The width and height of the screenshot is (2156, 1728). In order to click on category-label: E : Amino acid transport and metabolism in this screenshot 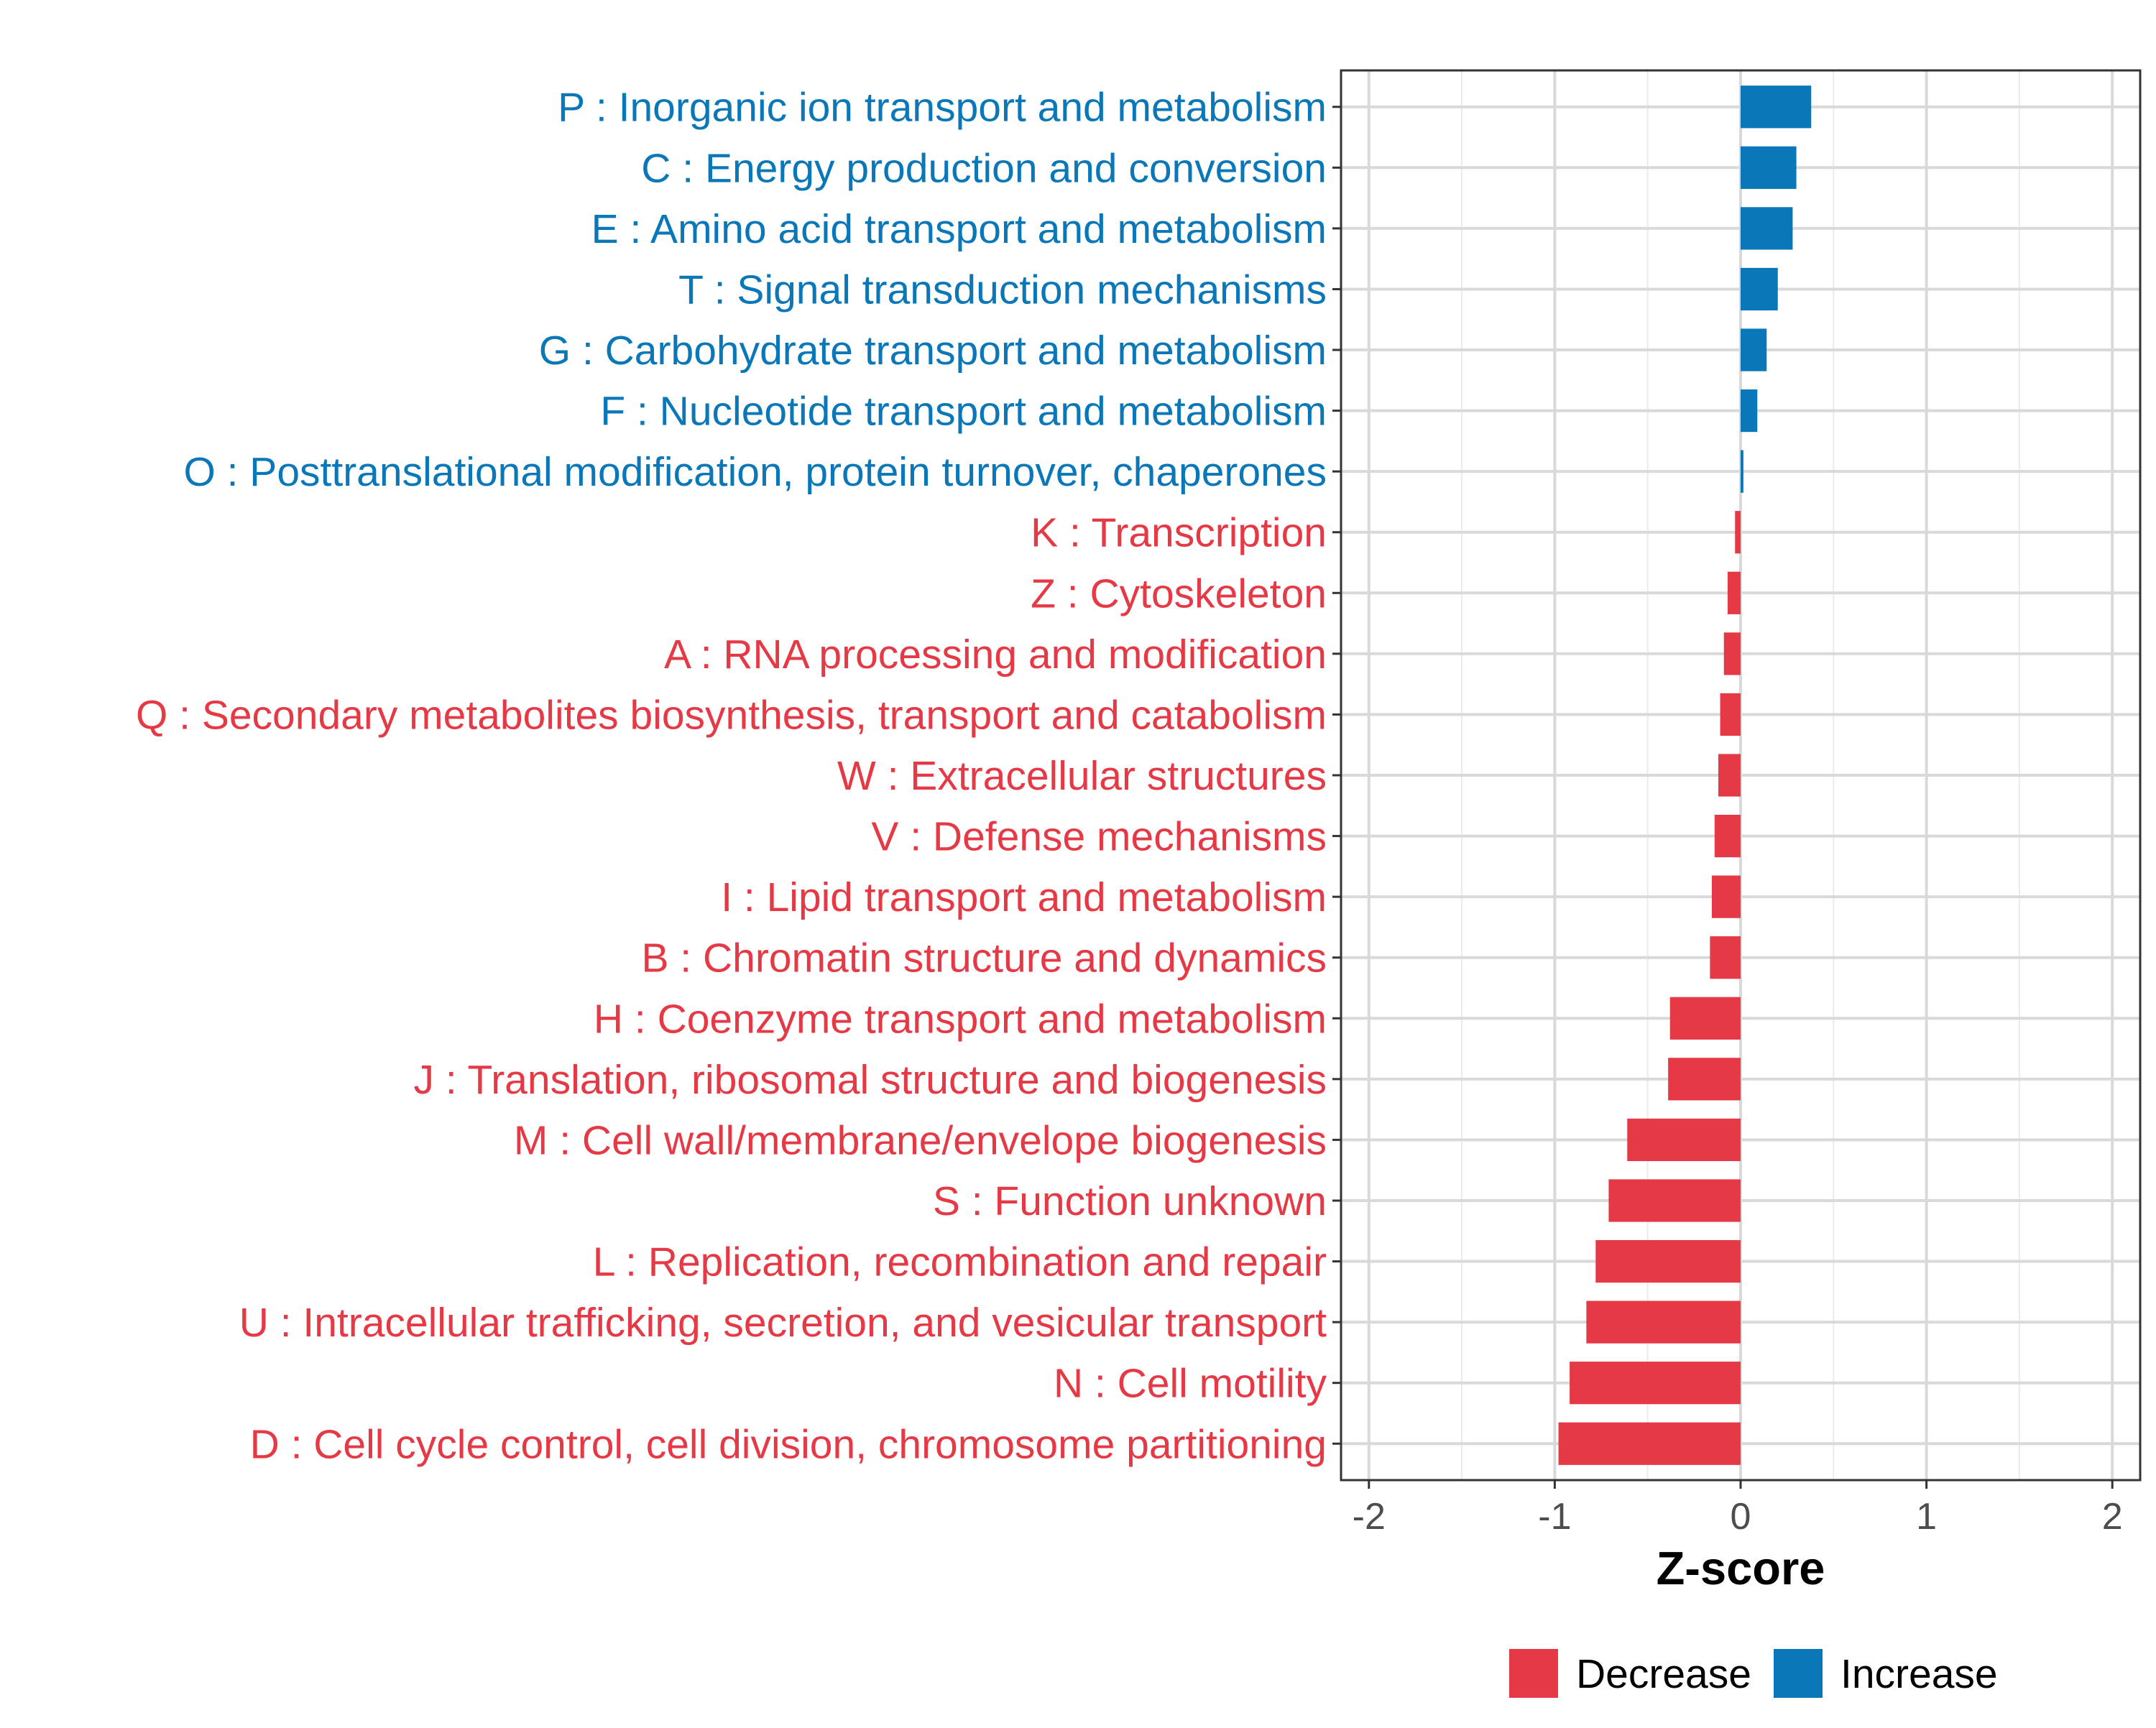, I will do `click(959, 229)`.